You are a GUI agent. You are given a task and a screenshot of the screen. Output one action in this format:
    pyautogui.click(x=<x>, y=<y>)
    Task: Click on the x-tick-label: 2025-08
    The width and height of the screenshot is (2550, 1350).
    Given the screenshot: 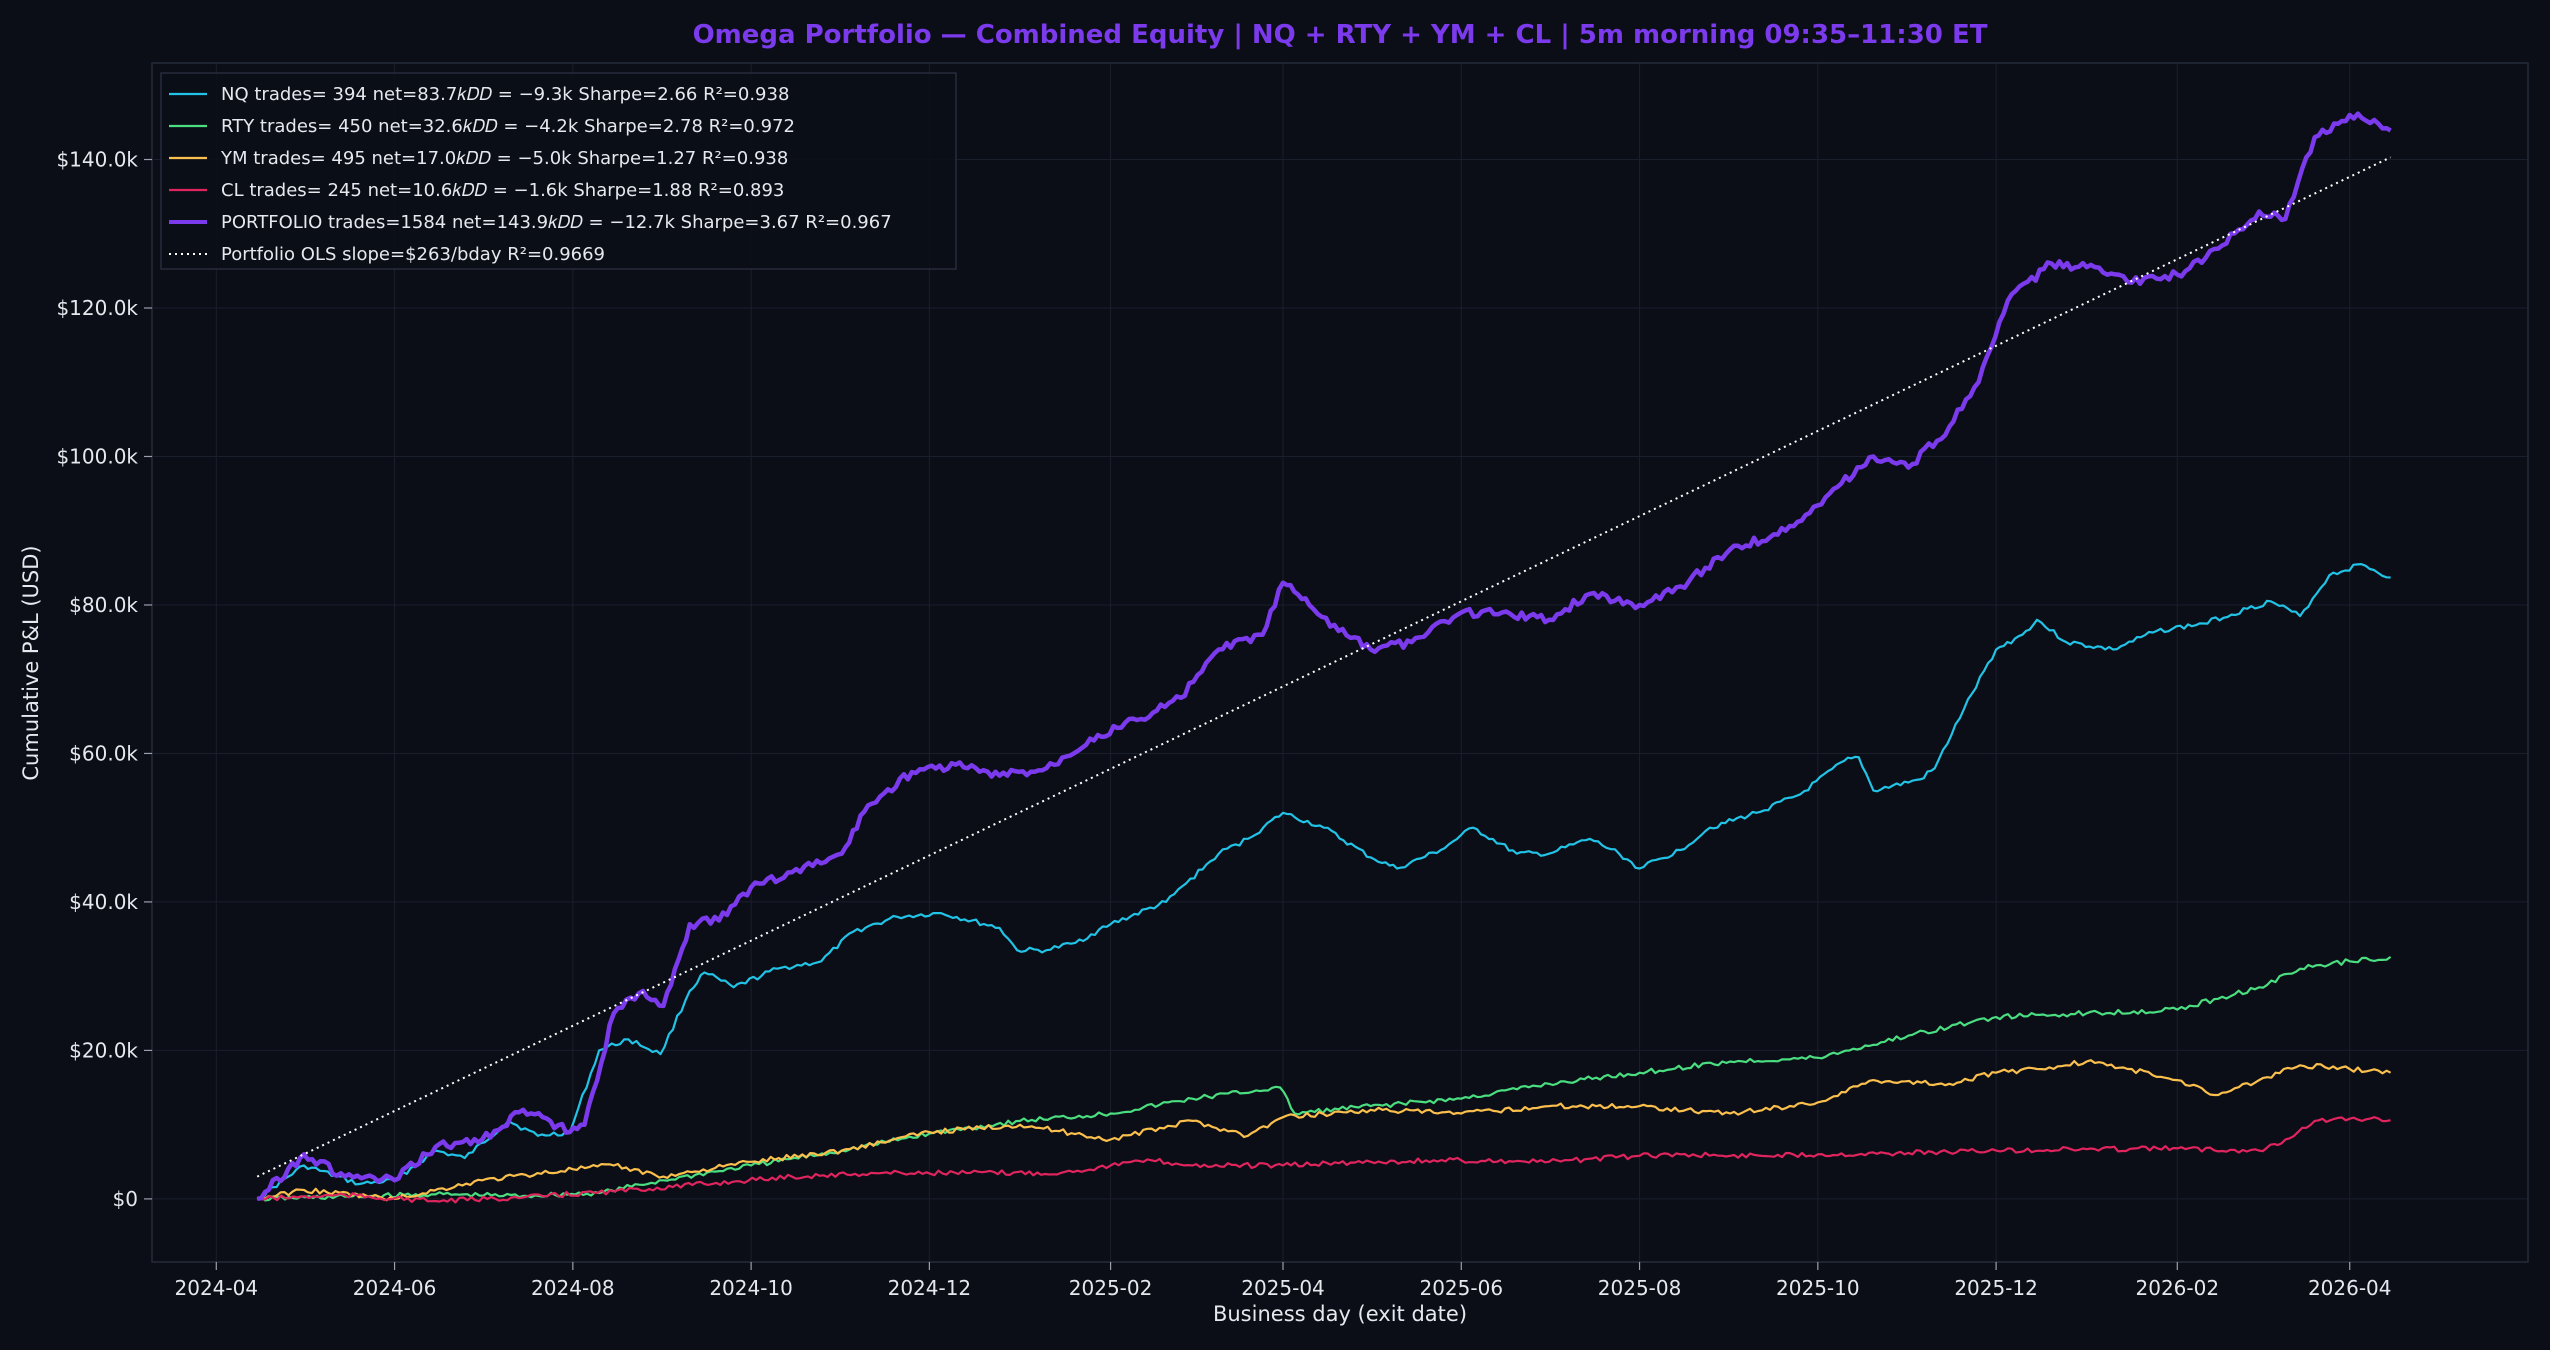 What is the action you would take?
    pyautogui.click(x=1640, y=1288)
    